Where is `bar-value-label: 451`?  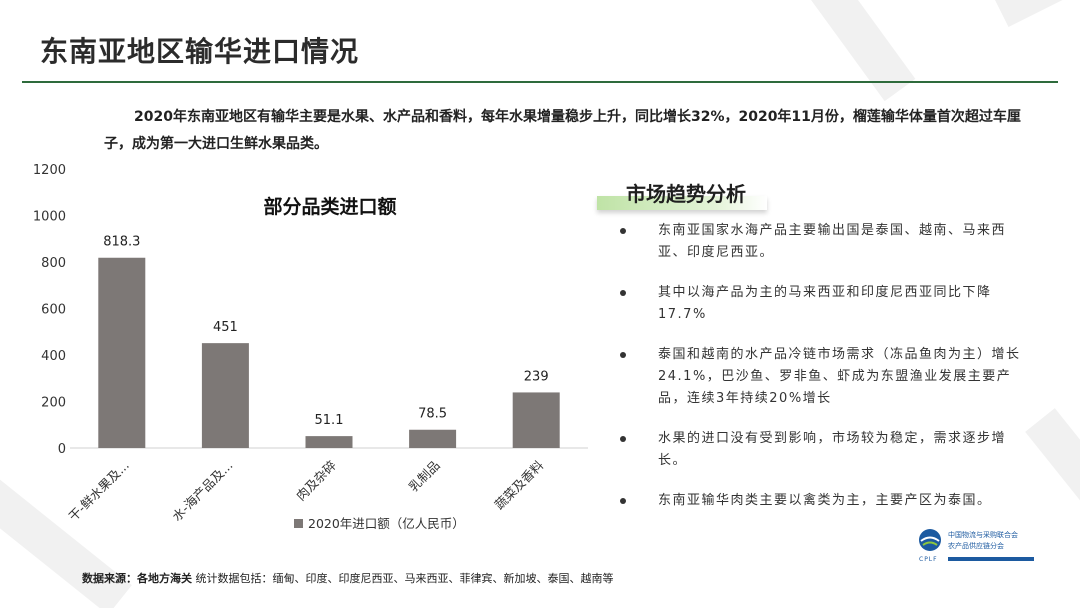
bar-value-label: 451 is located at coordinates (225, 327).